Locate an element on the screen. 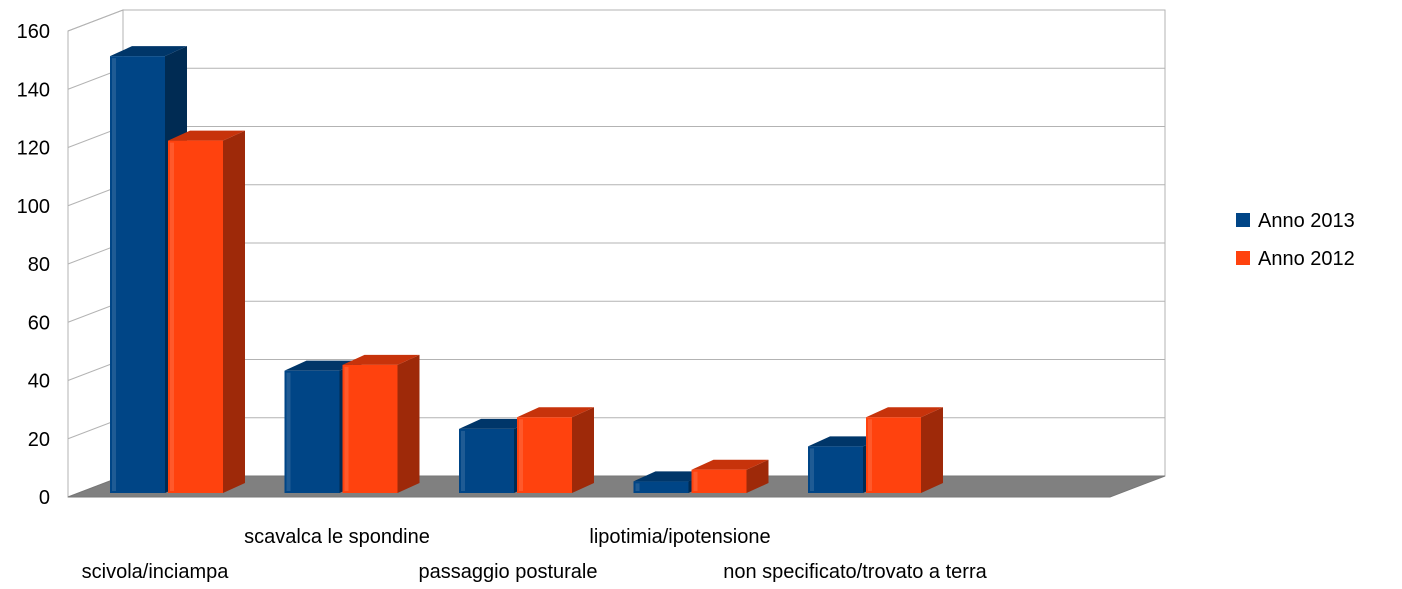 This screenshot has width=1402, height=589. x-tick-label: scivola/inciampa is located at coordinates (156, 572).